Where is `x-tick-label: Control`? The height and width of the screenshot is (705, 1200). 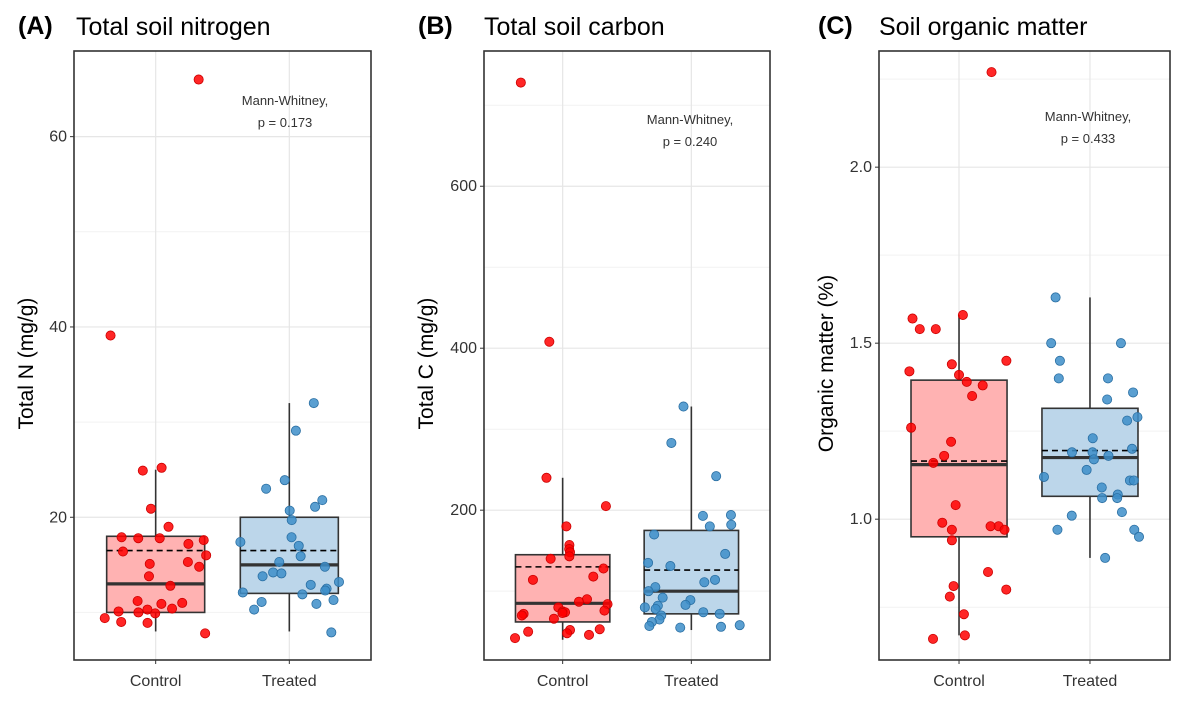 x-tick-label: Control is located at coordinates (959, 681).